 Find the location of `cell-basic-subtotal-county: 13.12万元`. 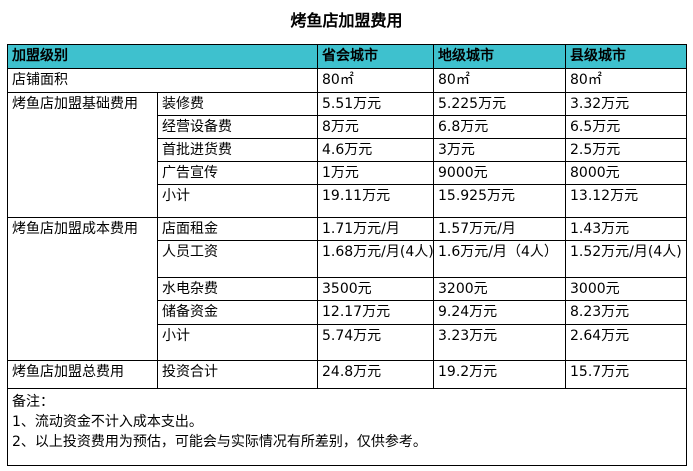

cell-basic-subtotal-county: 13.12万元 is located at coordinates (626, 201).